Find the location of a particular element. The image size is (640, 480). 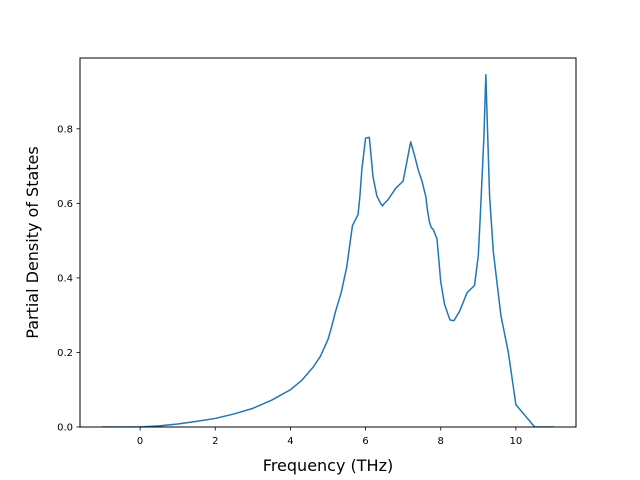

x-tick-label: 8 is located at coordinates (441, 441).